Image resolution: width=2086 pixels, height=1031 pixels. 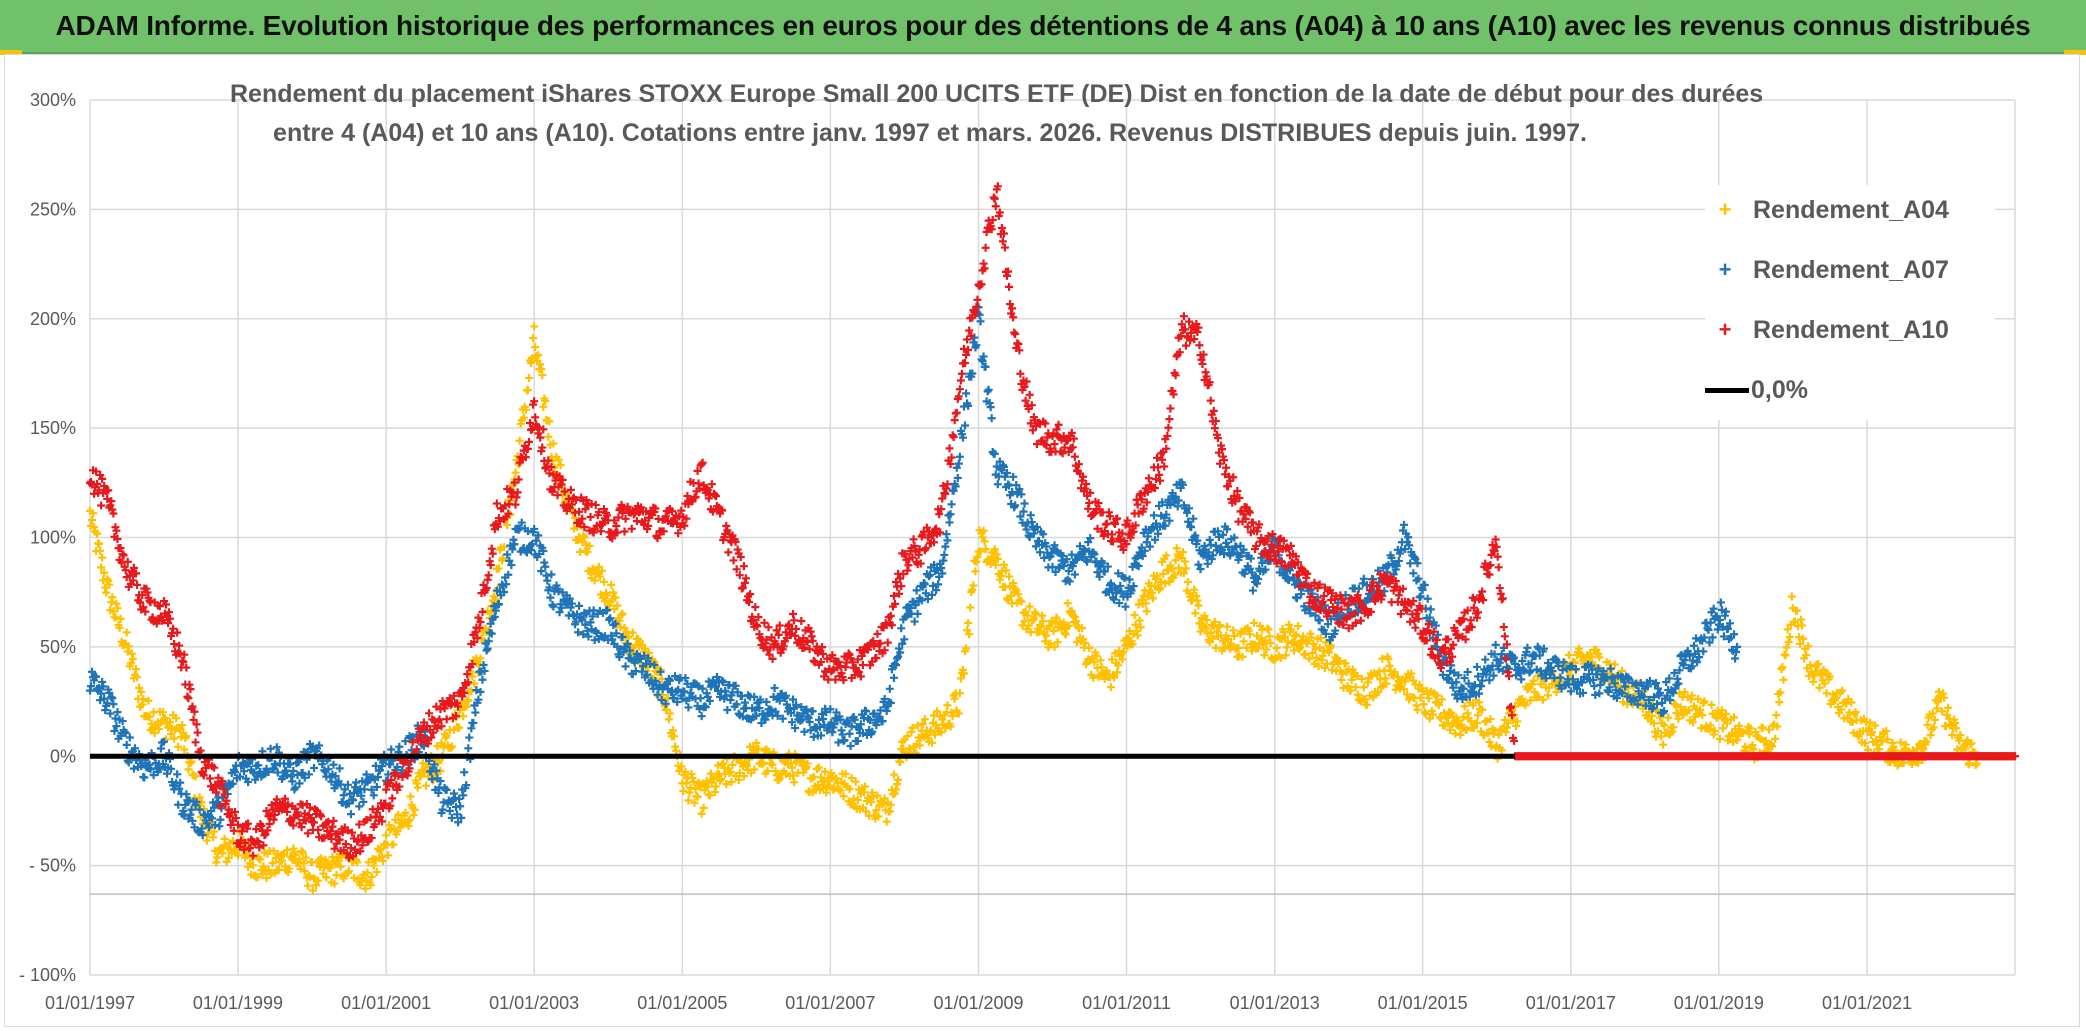 What do you see at coordinates (238, 1003) in the screenshot?
I see `x-tick-label: 01/01/1999` at bounding box center [238, 1003].